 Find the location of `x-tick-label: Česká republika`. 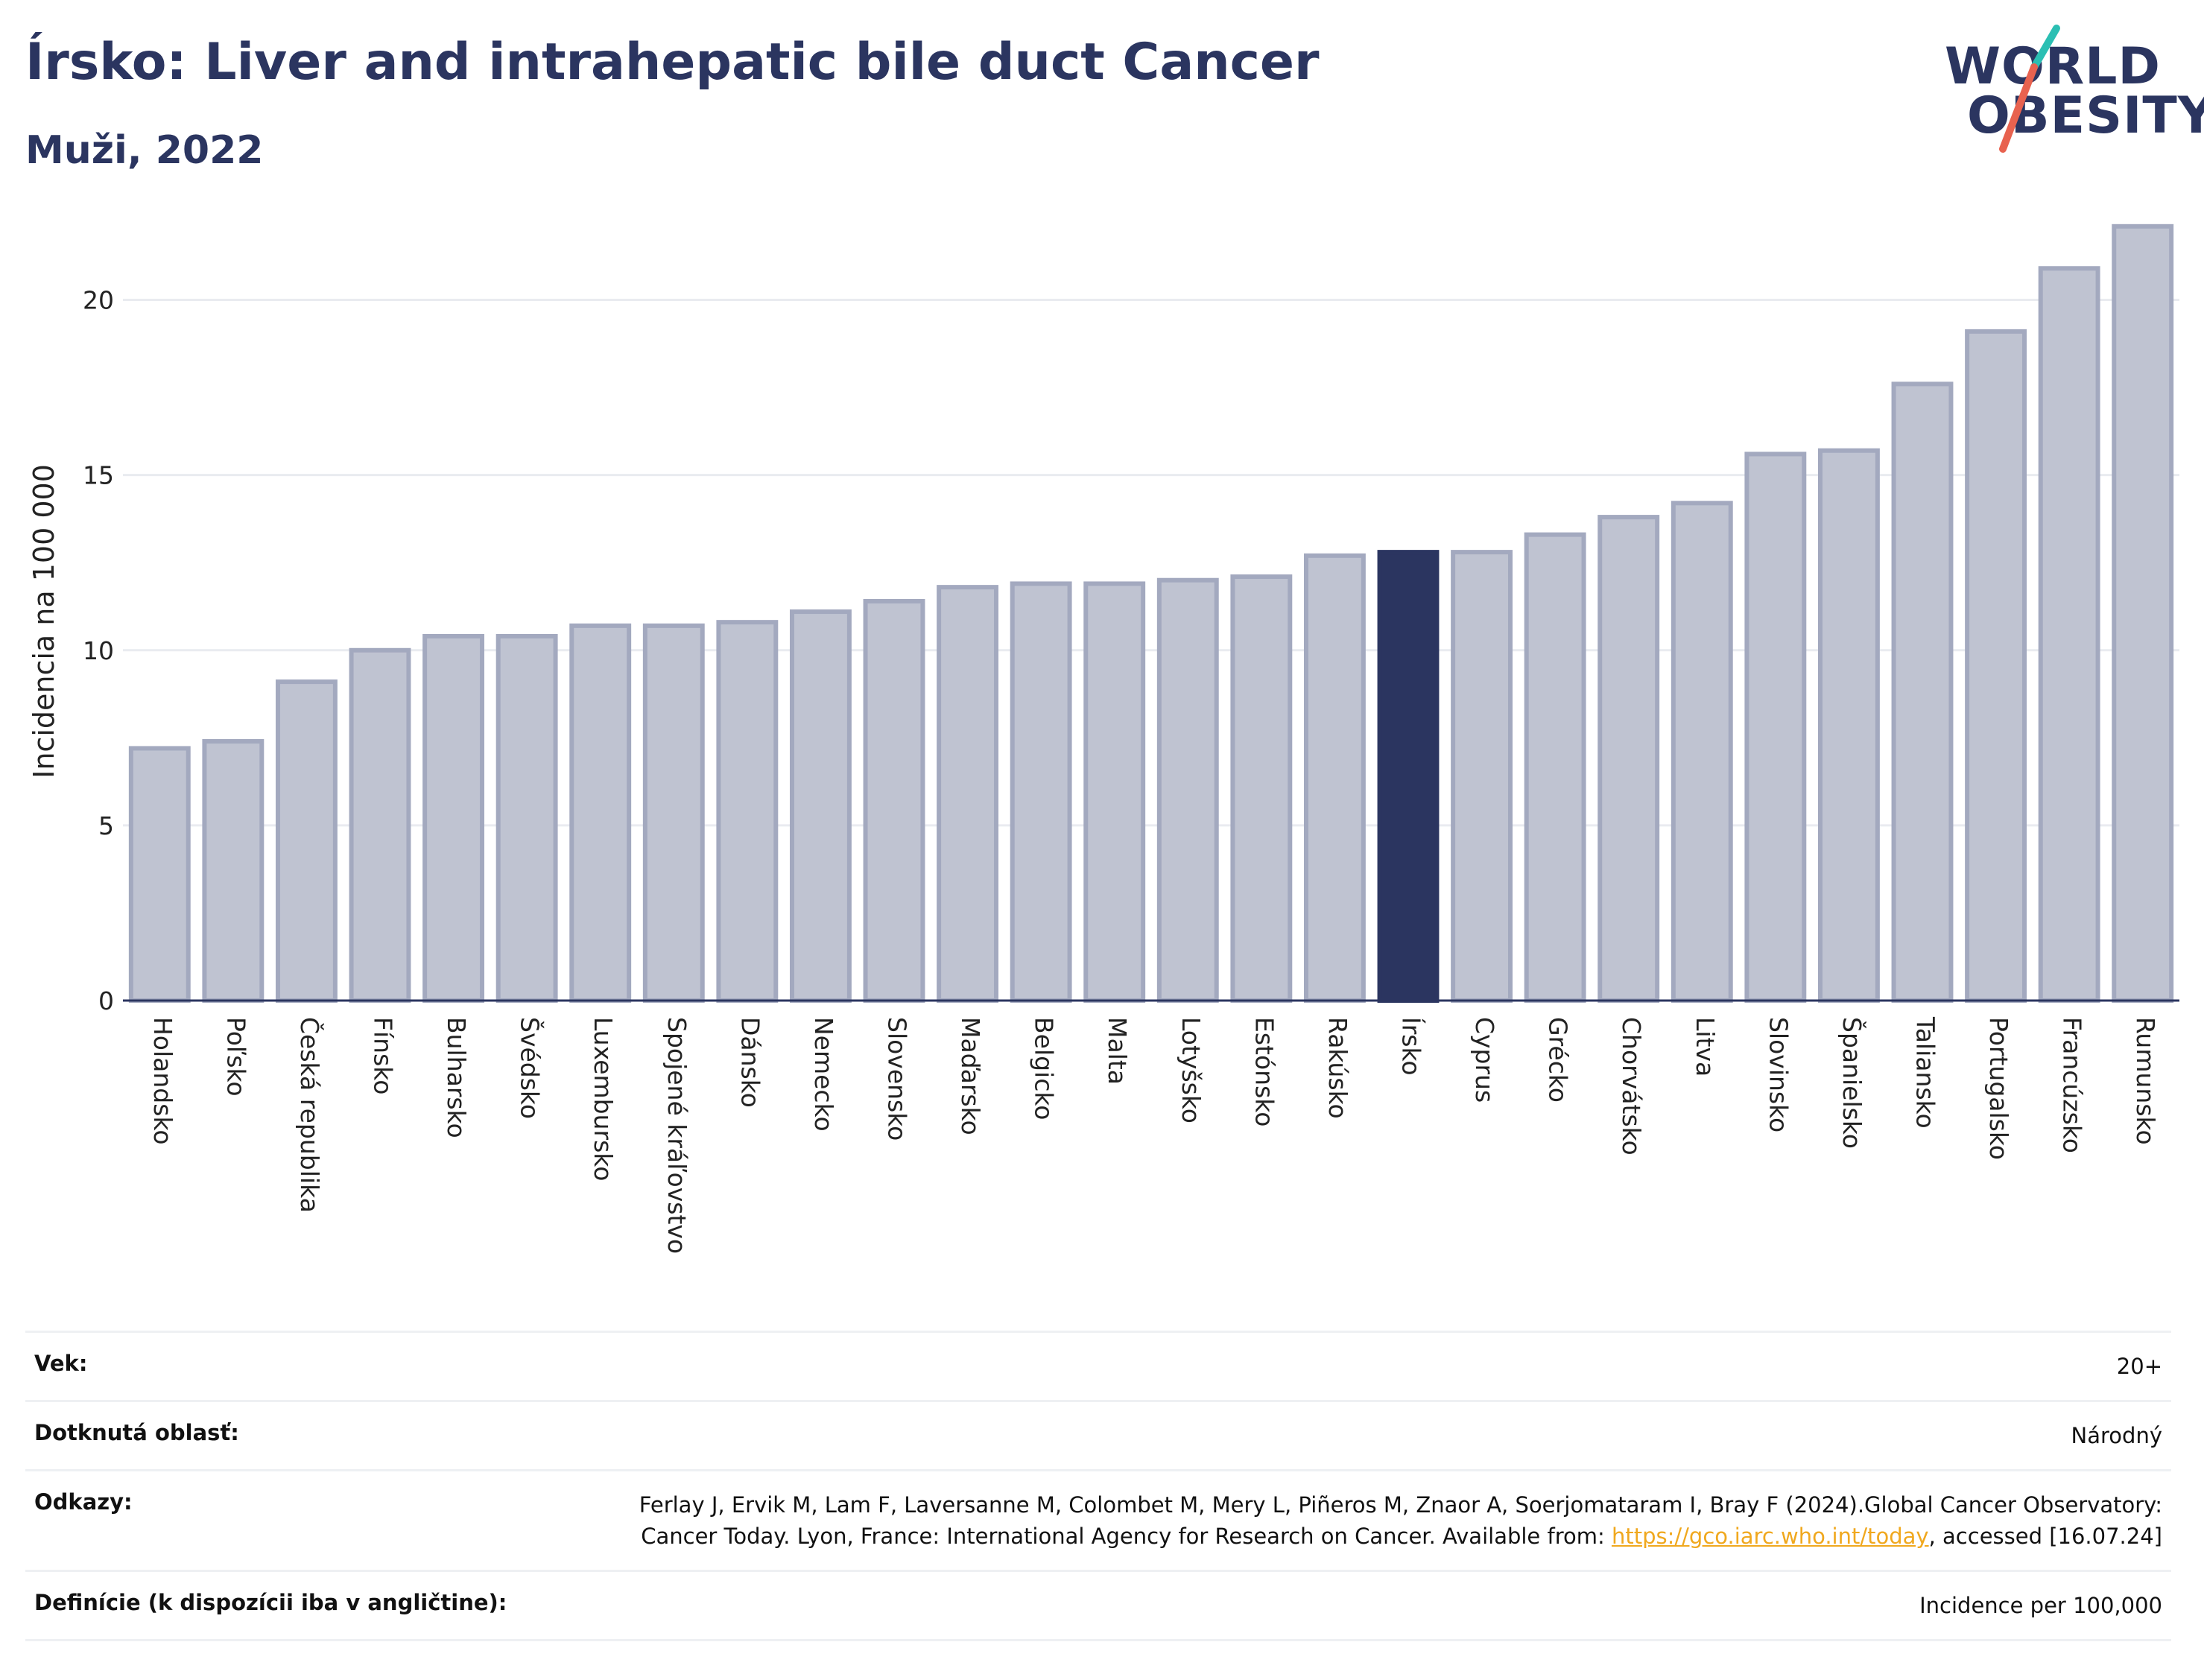

x-tick-label: Česká republika is located at coordinates (310, 1115).